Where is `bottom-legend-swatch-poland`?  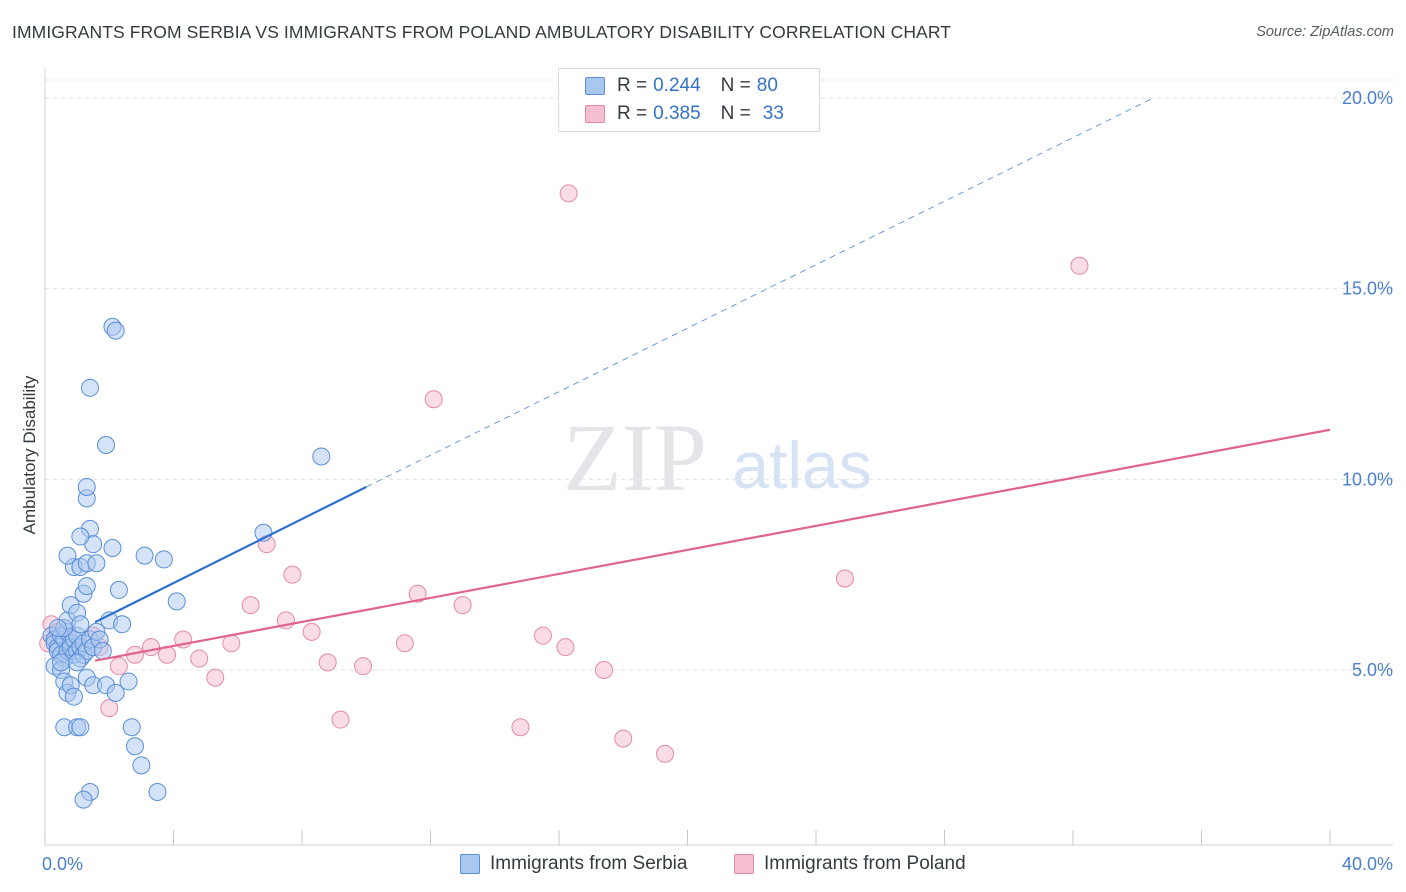
bottom-legend-swatch-poland is located at coordinates (744, 864).